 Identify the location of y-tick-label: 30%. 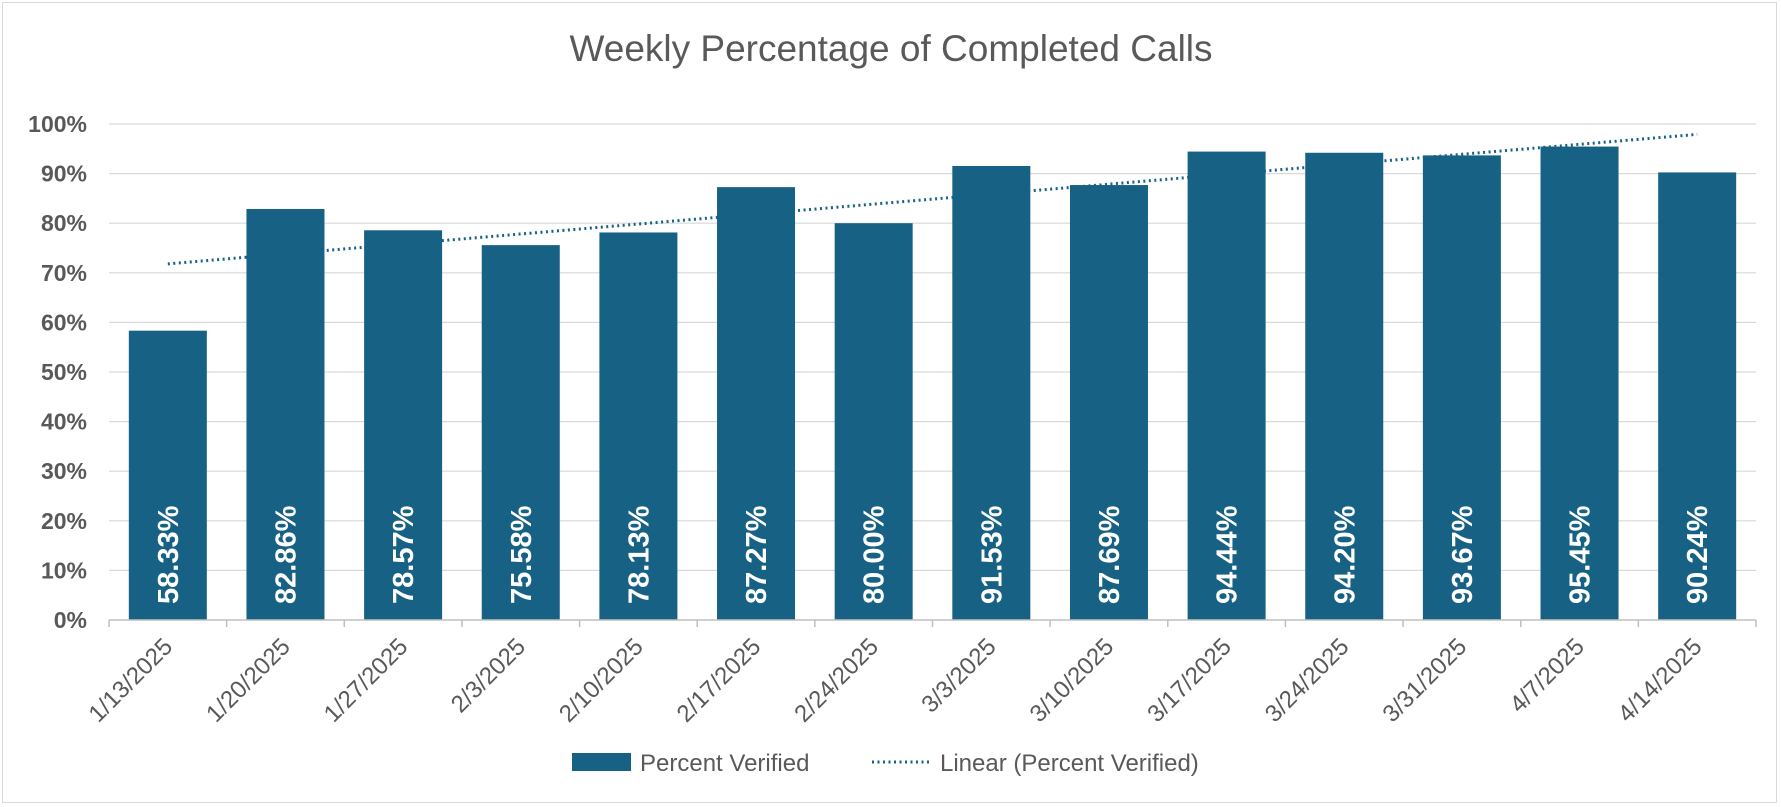
(64, 471).